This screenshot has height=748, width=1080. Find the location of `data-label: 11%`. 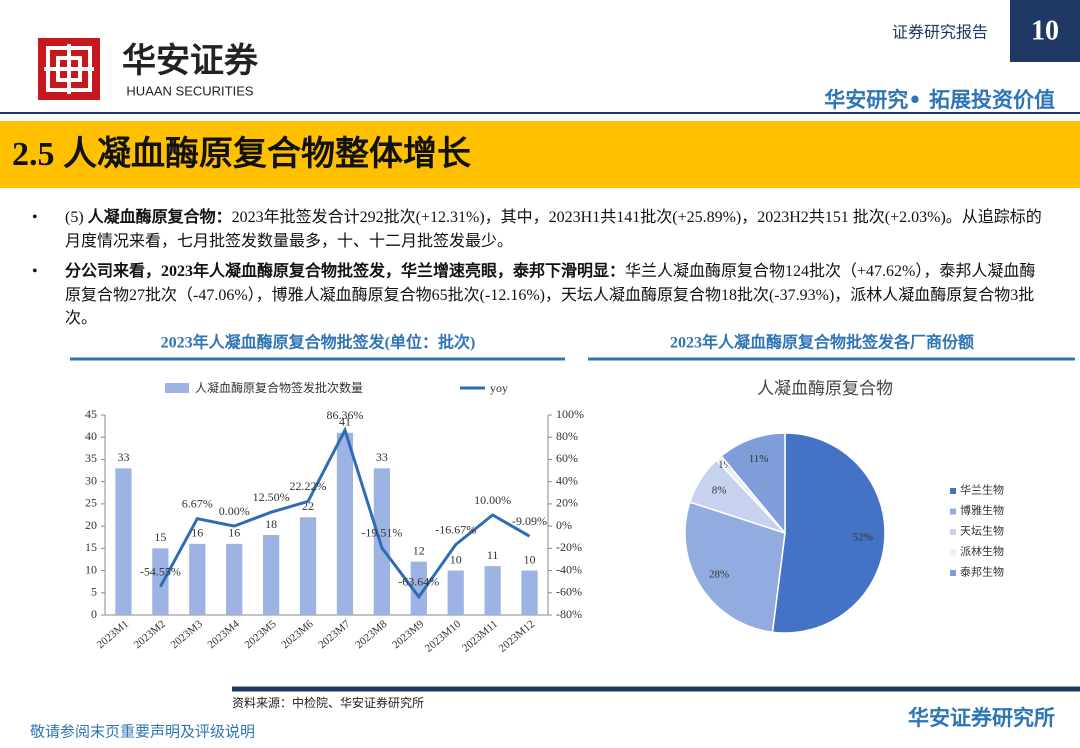

data-label: 11% is located at coordinates (759, 459).